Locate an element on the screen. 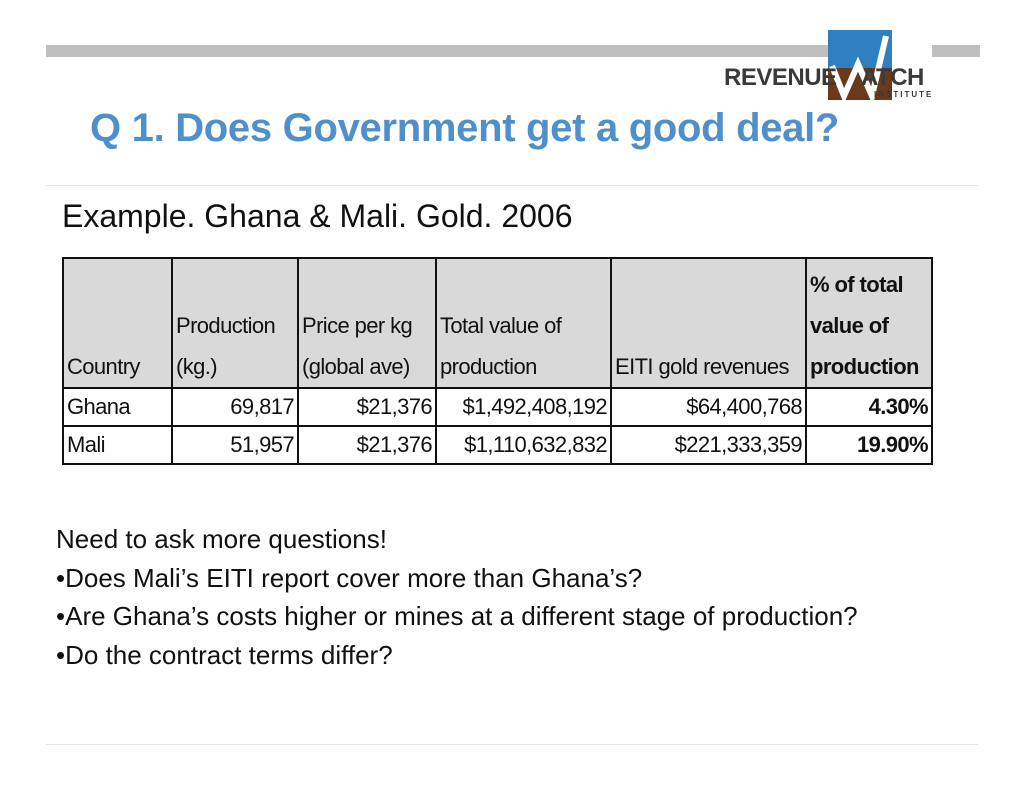 This screenshot has width=1024, height=791. logo-w-mark-icon is located at coordinates (860, 65).